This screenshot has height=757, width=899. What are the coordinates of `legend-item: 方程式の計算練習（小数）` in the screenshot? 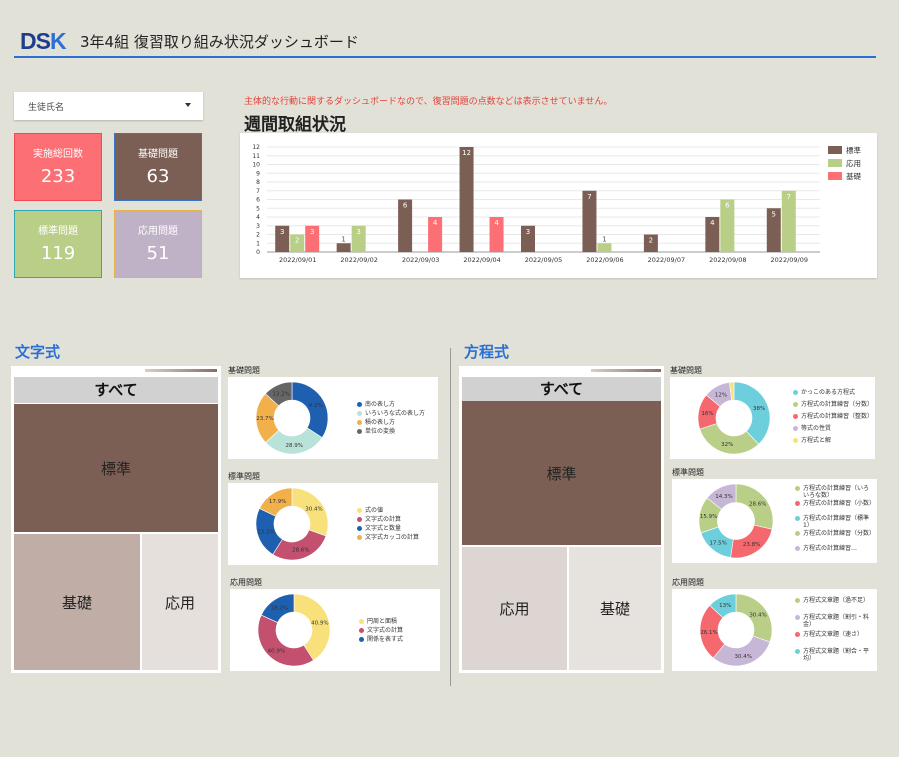 It's located at (835, 503).